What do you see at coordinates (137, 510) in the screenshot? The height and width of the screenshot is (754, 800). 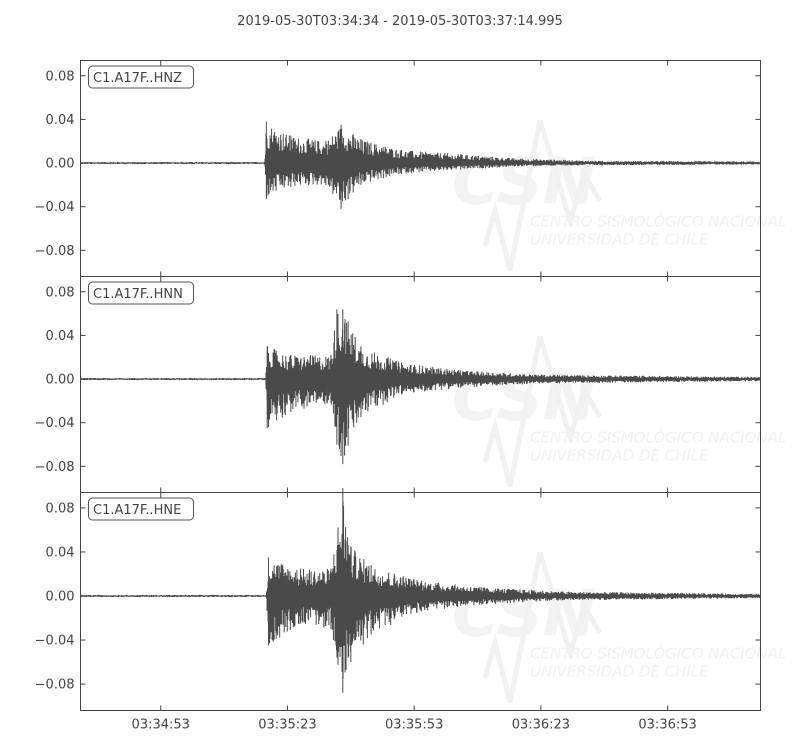 I see `trace-label-text: C1.A17F..HNE` at bounding box center [137, 510].